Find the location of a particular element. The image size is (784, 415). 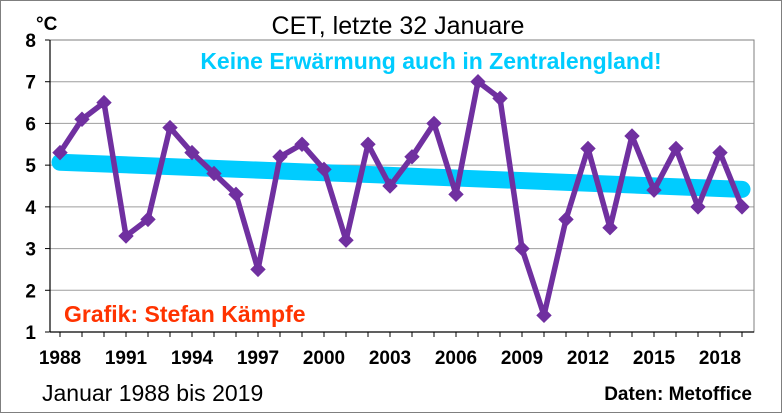

x-tick-label: 2006 is located at coordinates (456, 358).